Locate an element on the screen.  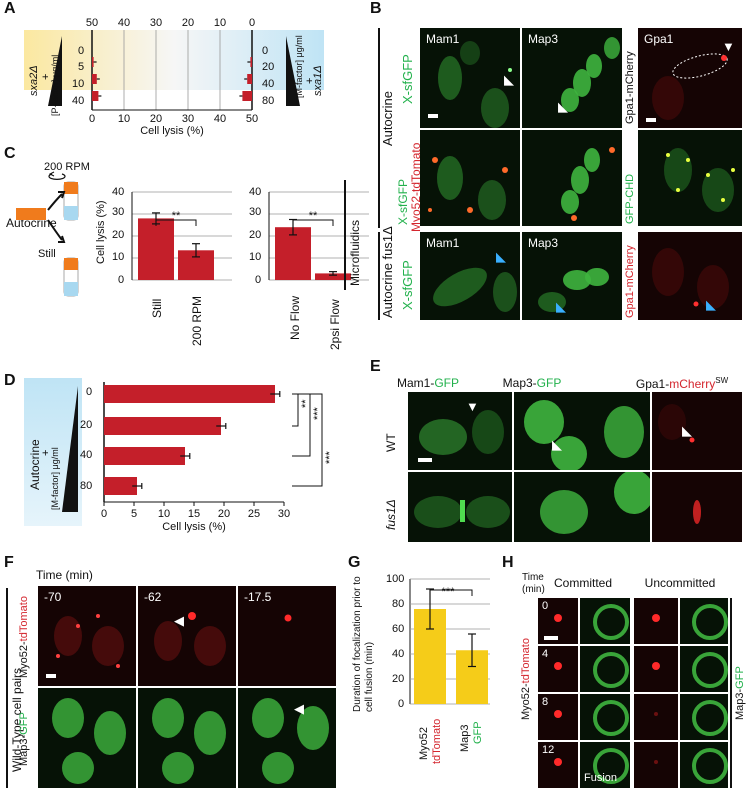
a-left-level: 10 is located at coordinates (78, 84).